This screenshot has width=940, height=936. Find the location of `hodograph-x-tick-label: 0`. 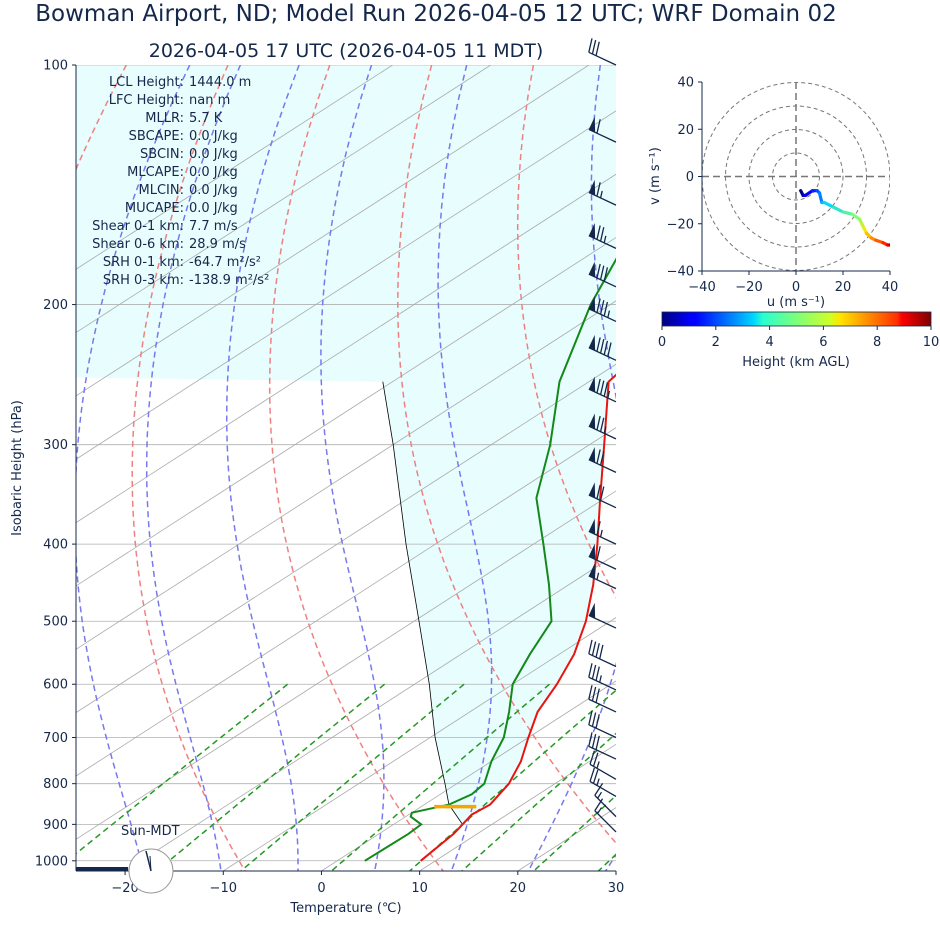

hodograph-x-tick-label: 0 is located at coordinates (796, 287).